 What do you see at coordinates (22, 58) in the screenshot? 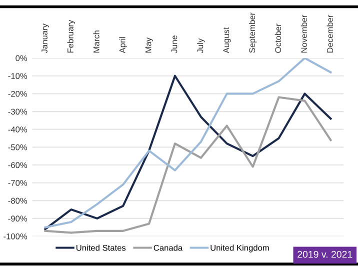
I see `y-tick-label: 0%` at bounding box center [22, 58].